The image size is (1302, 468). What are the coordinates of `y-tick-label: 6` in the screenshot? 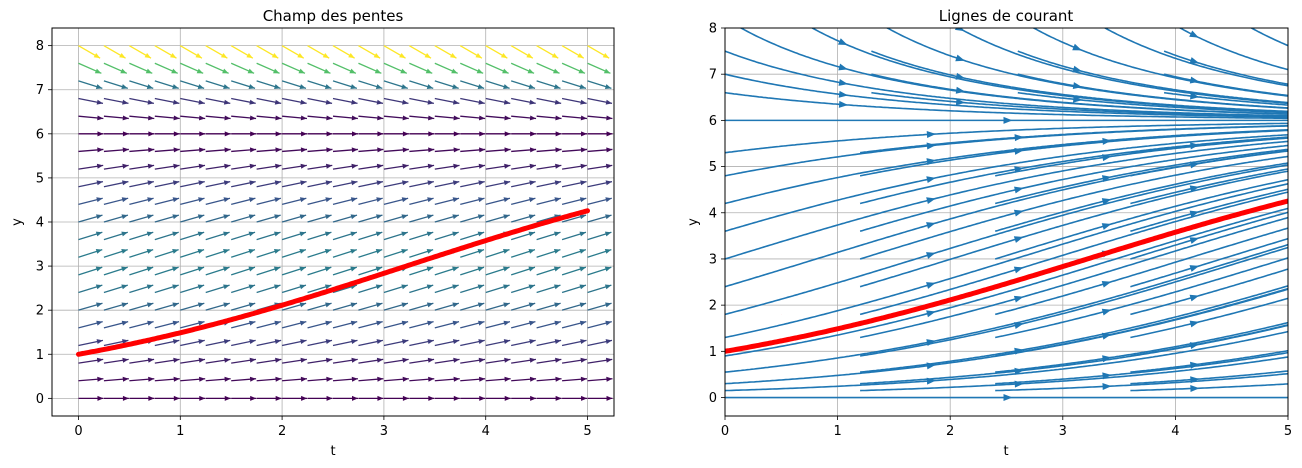 It's located at (40, 134).